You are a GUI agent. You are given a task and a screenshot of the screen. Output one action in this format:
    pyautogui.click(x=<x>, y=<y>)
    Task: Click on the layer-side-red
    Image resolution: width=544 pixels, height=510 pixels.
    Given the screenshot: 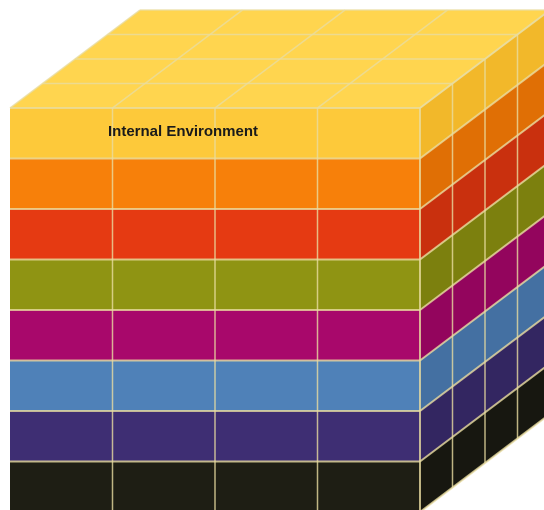 What is the action you would take?
    pyautogui.click(x=482, y=187)
    